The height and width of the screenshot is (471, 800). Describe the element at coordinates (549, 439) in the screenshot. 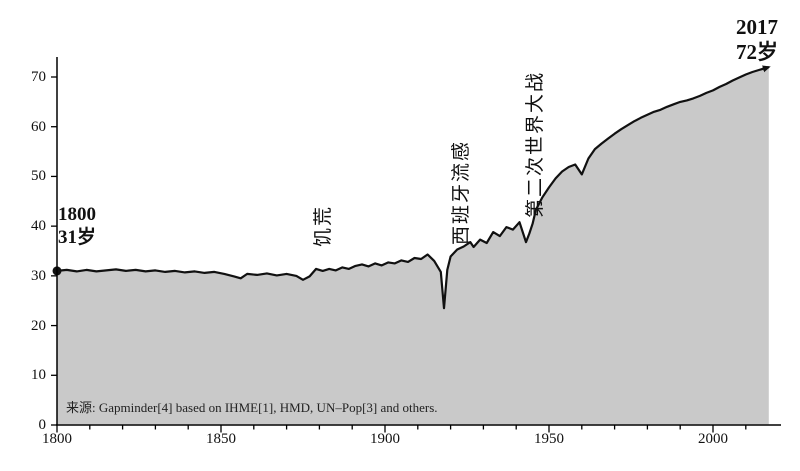

I see `x-tick-label: 1950` at that location.